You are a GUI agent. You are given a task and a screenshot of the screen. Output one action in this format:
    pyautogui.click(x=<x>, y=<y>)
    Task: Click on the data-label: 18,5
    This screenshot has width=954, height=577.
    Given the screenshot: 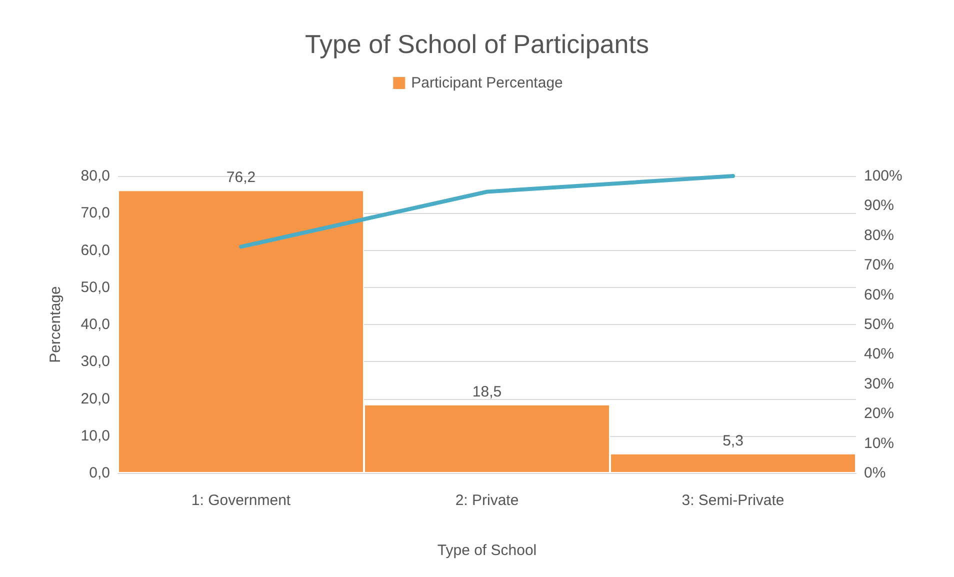 What is the action you would take?
    pyautogui.click(x=487, y=391)
    